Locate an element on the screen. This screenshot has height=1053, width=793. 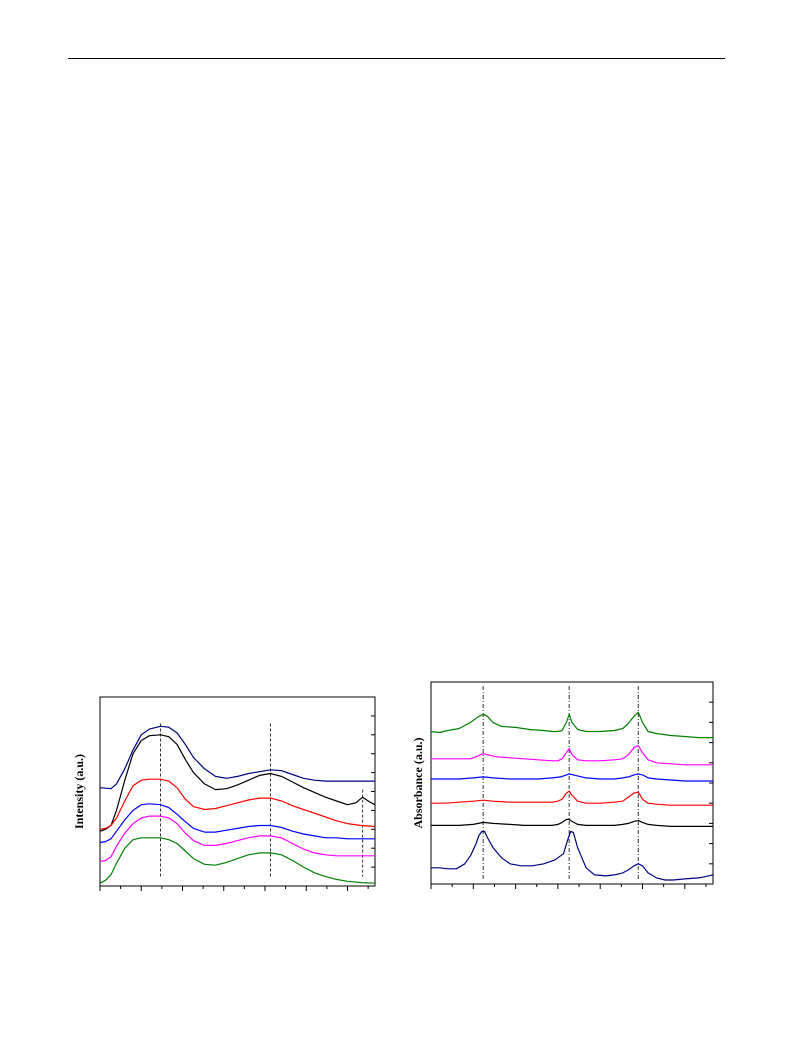
emission-y-axis-label: Intensity (a.u.) is located at coordinates (79, 791).